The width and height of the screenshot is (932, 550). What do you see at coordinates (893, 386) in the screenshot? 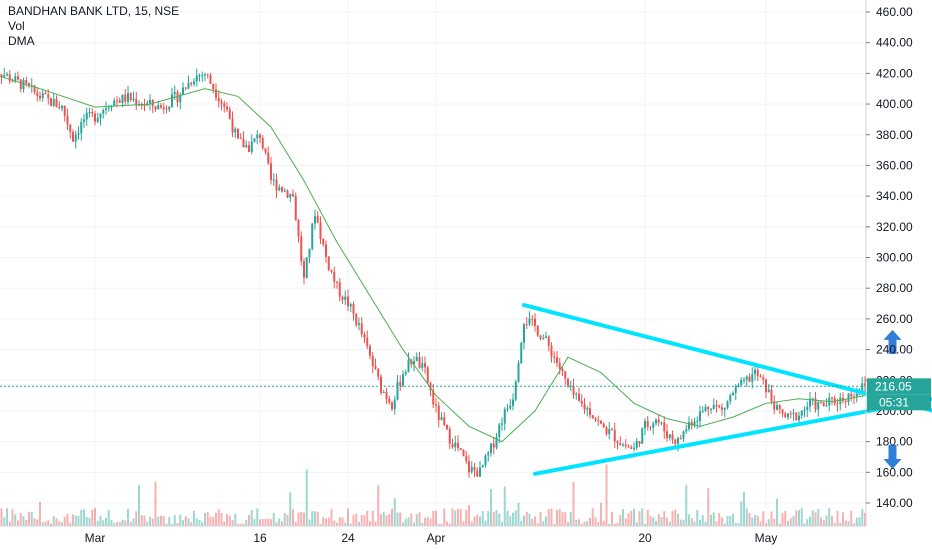
I see `last-price-label: 216.05` at bounding box center [893, 386].